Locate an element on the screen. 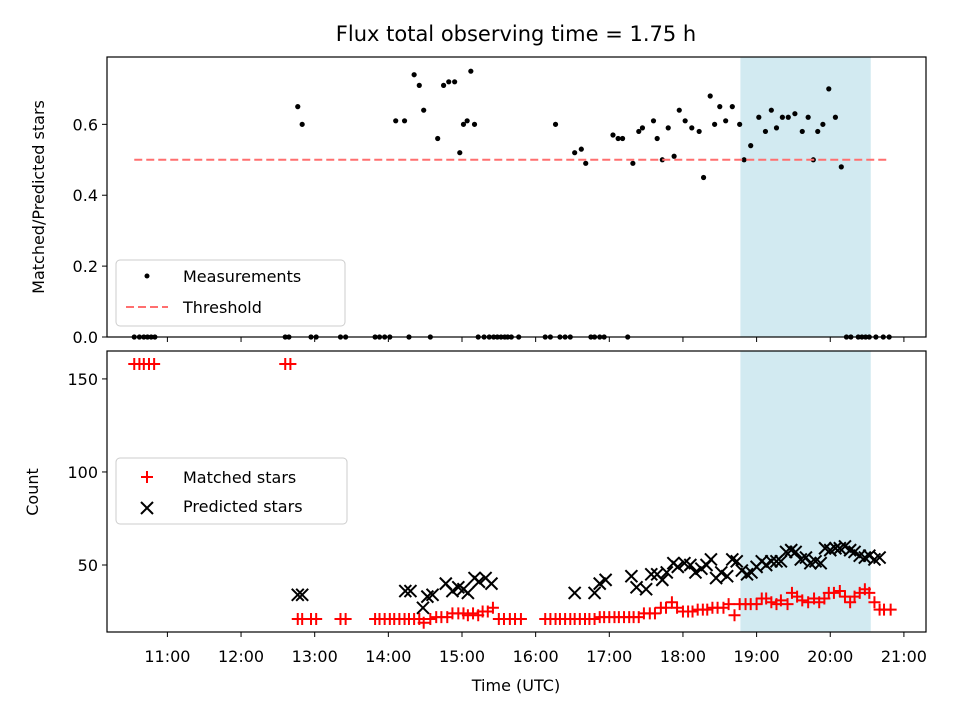 The height and width of the screenshot is (720, 960). top-y-tick-label: 0.4 is located at coordinates (85, 195).